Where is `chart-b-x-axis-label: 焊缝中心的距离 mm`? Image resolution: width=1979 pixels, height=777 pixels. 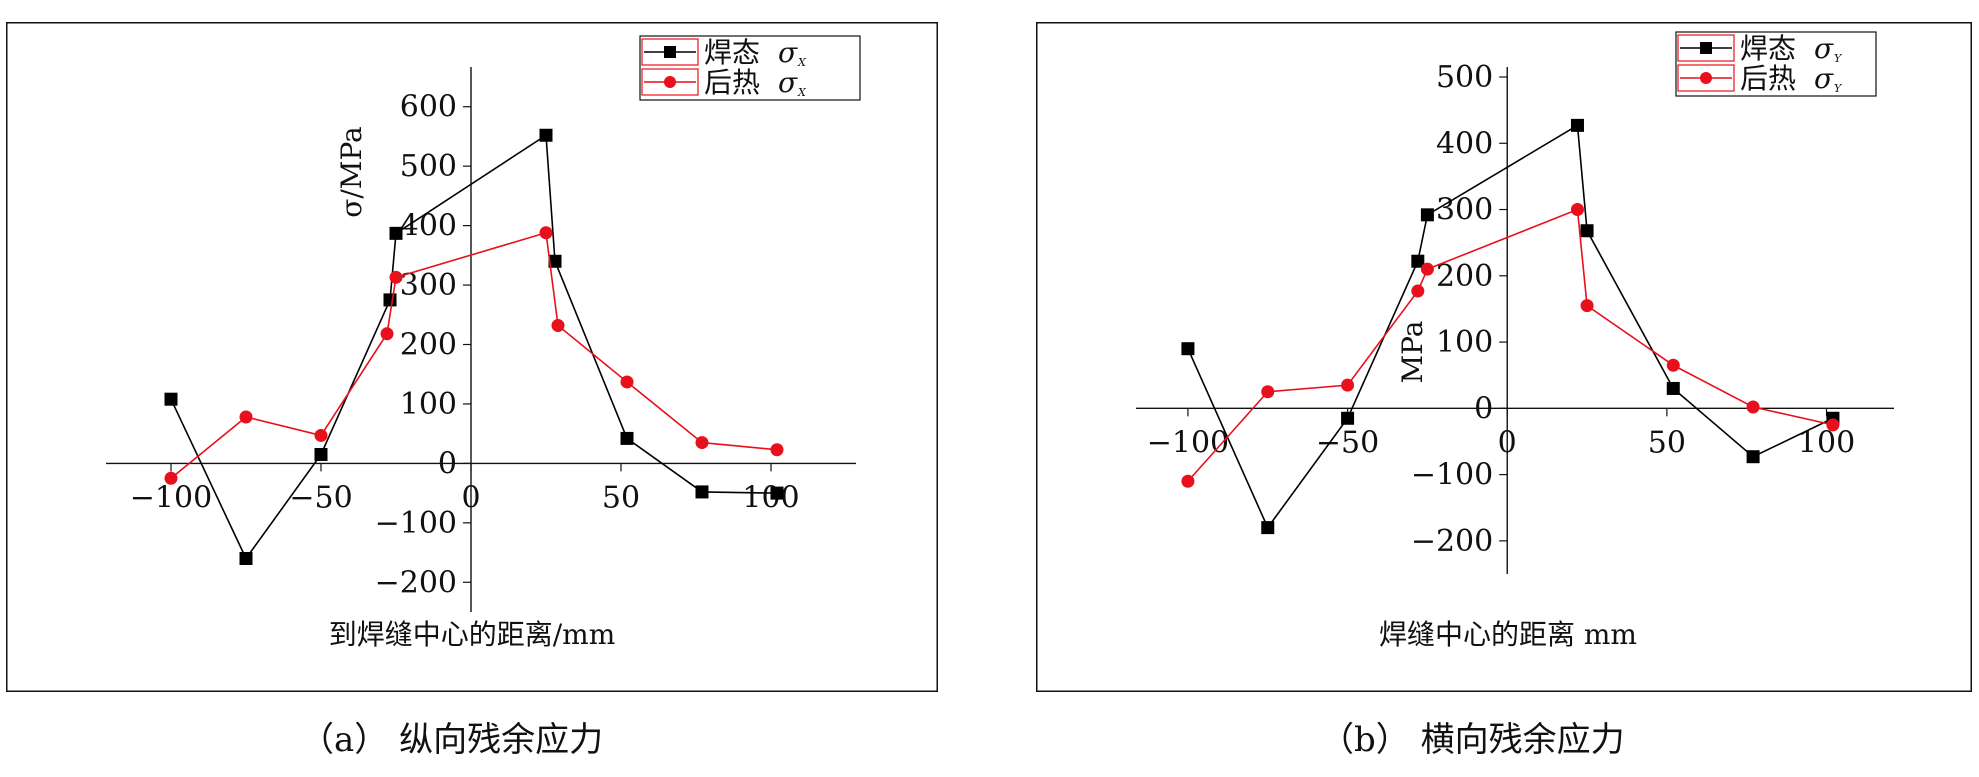 chart-b-x-axis-label: 焊缝中心的距离 mm is located at coordinates (1508, 634).